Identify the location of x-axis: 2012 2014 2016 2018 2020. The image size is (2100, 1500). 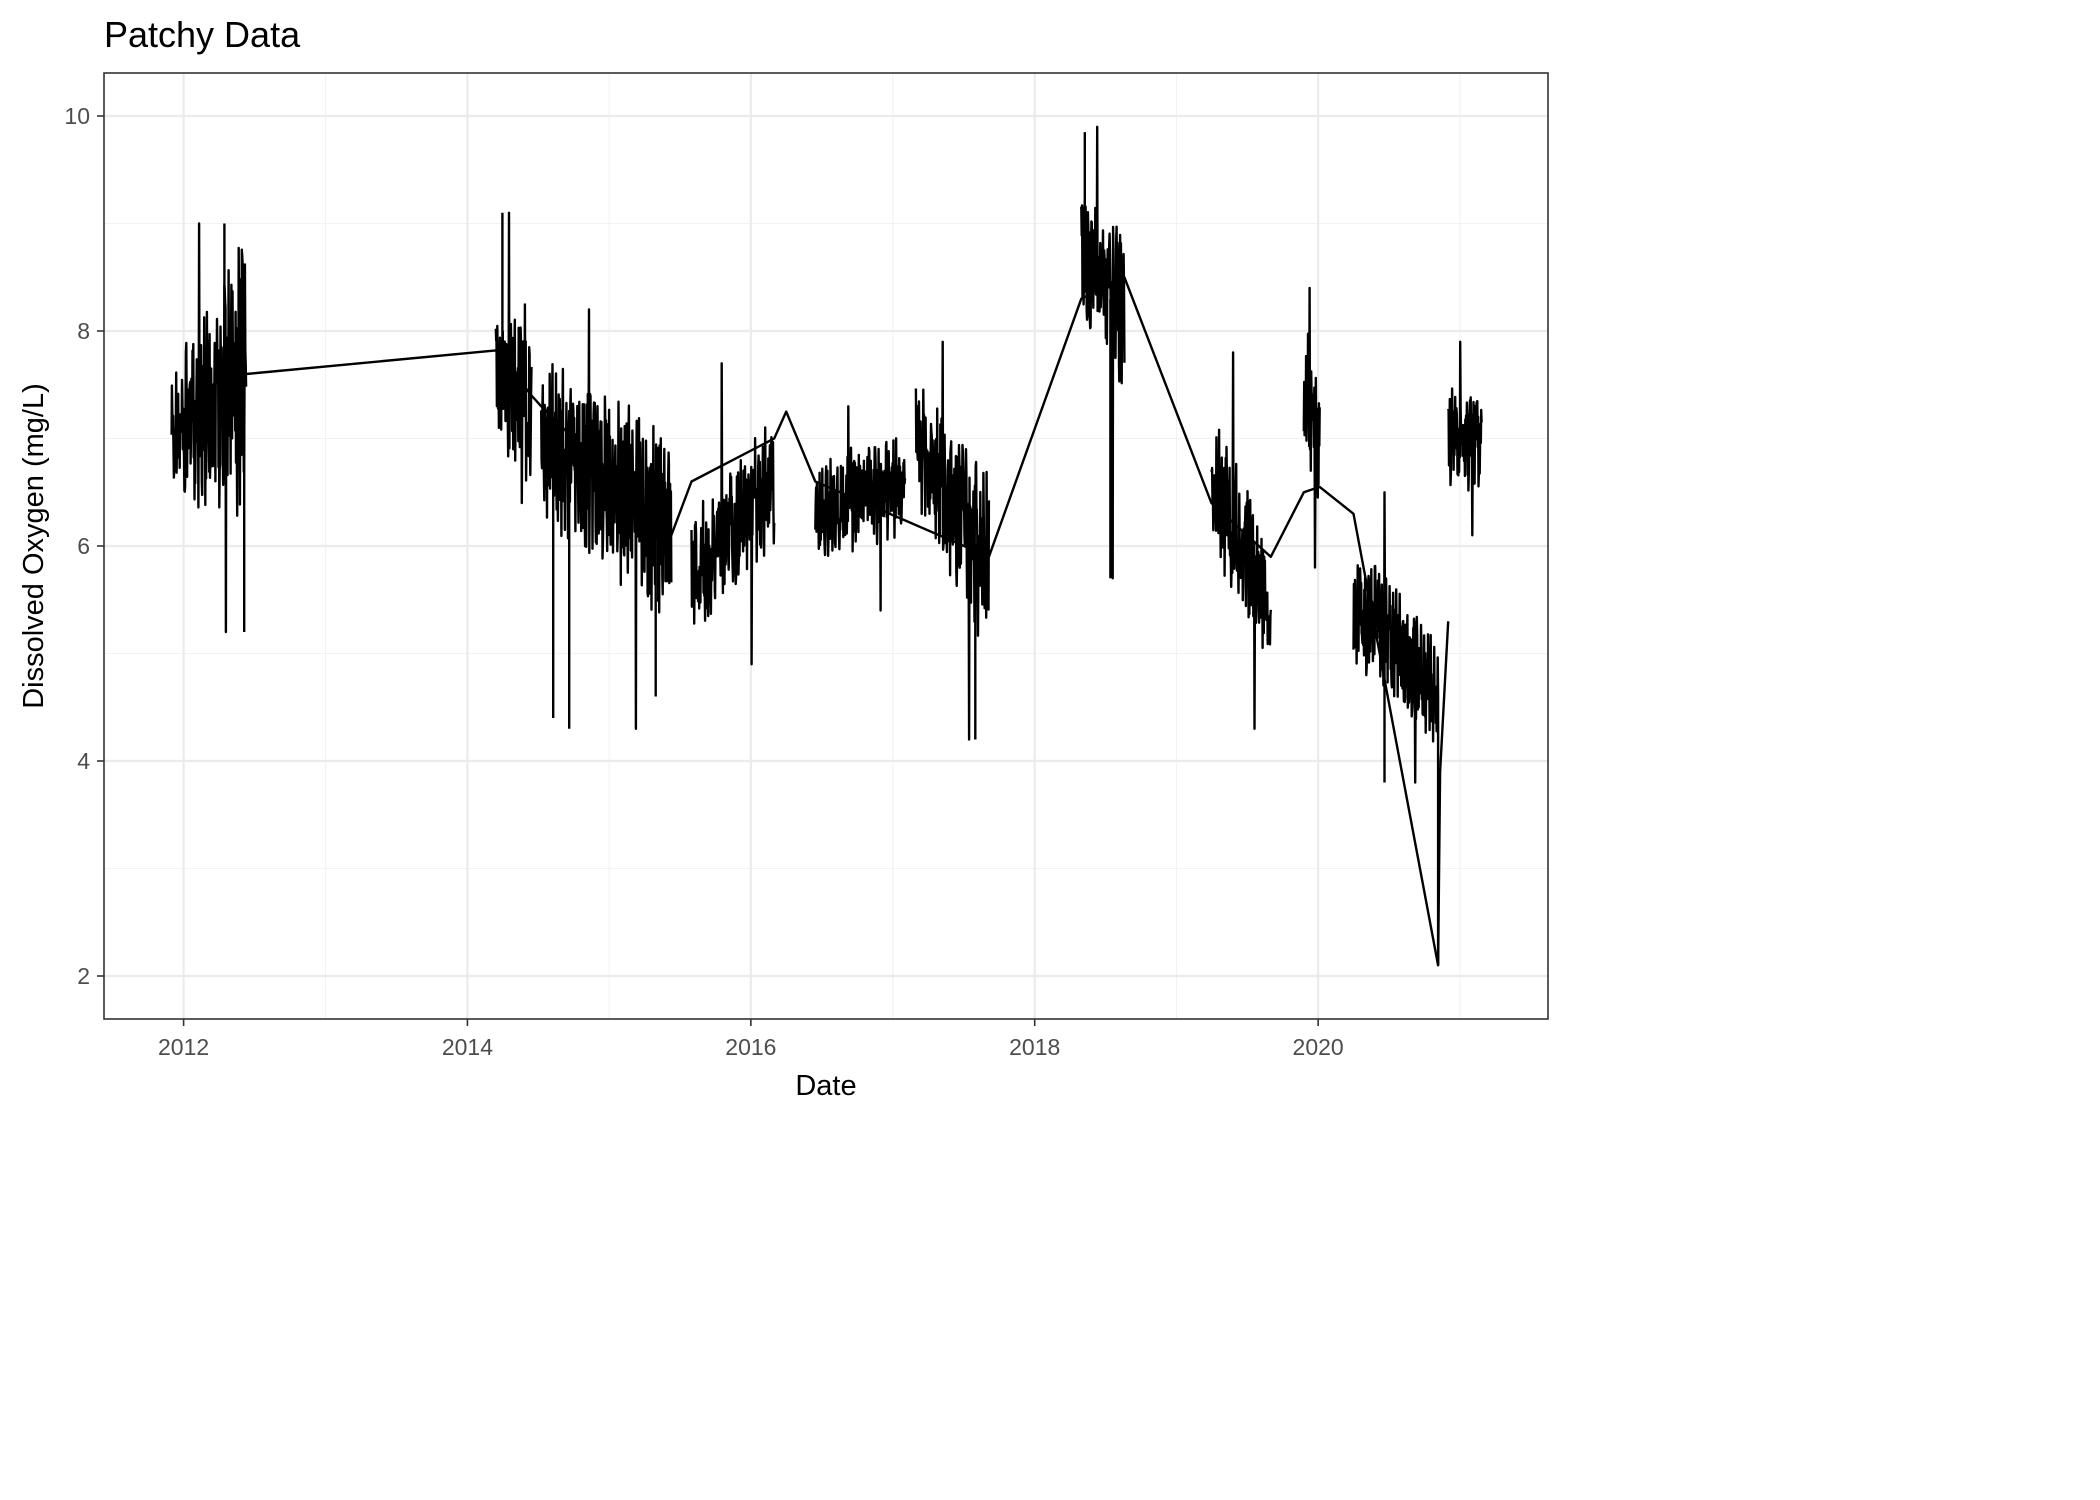
(751, 1039).